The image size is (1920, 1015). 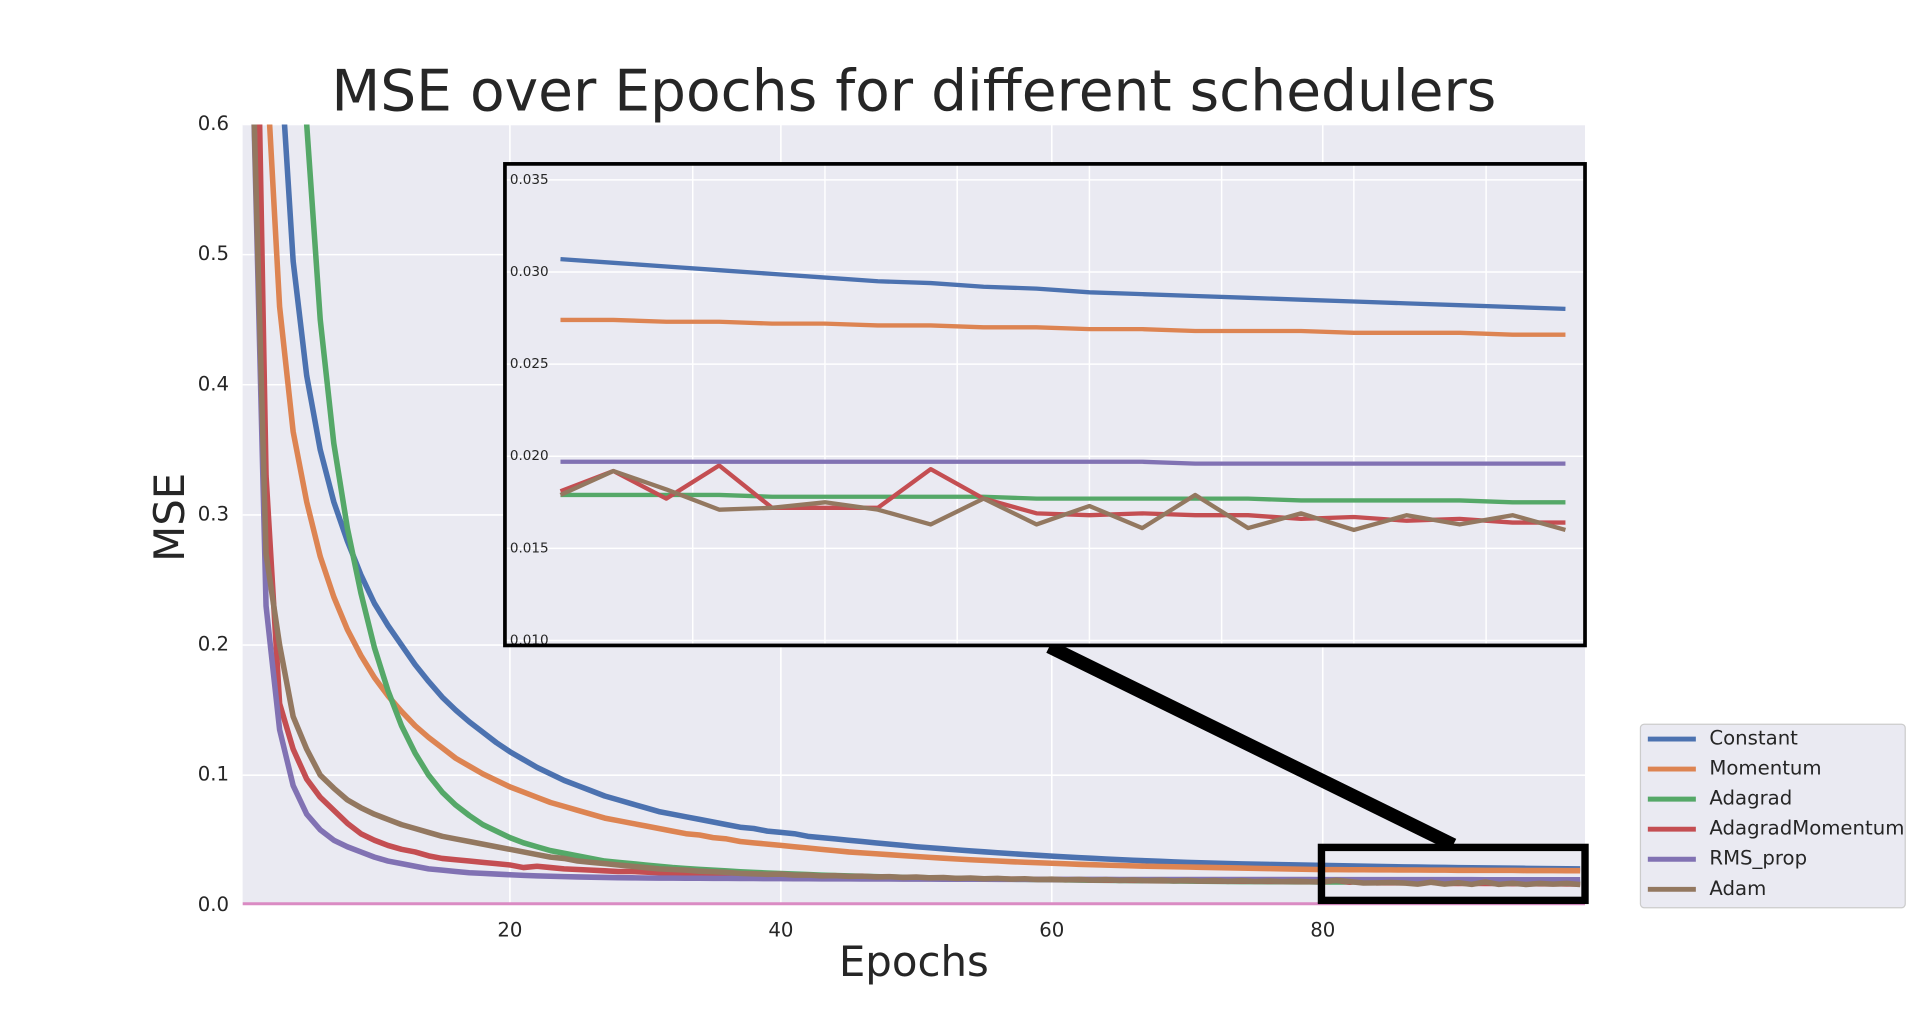 What do you see at coordinates (1051, 930) in the screenshot?
I see `x-tick-label: 60` at bounding box center [1051, 930].